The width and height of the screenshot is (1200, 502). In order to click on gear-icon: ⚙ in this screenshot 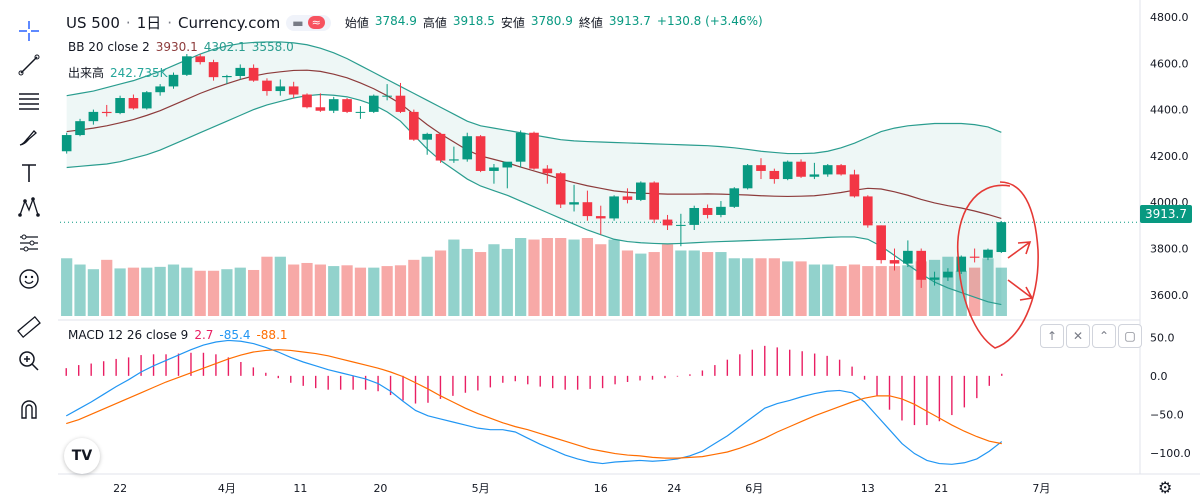, I will do `click(1165, 487)`.